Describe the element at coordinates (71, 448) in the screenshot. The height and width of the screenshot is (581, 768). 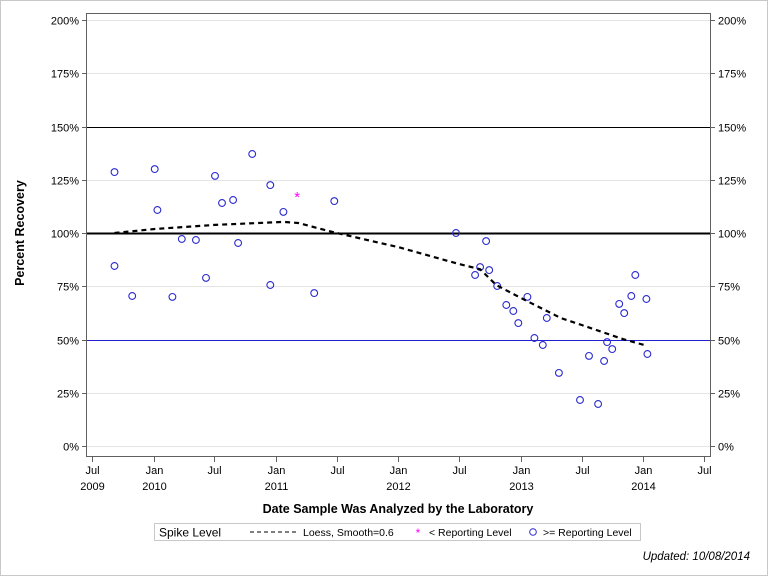
I see `y-tick-label: 0%` at that location.